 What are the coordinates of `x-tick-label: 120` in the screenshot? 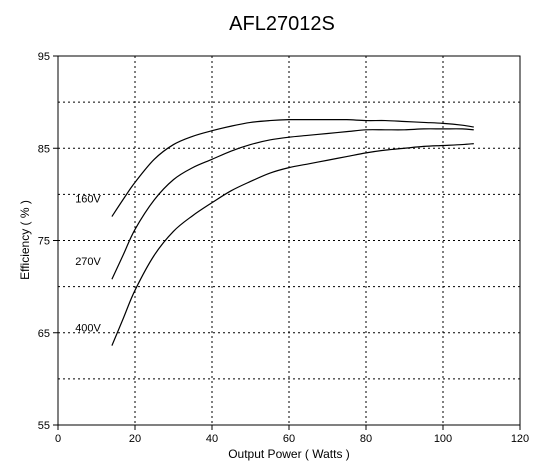 It's located at (520, 439).